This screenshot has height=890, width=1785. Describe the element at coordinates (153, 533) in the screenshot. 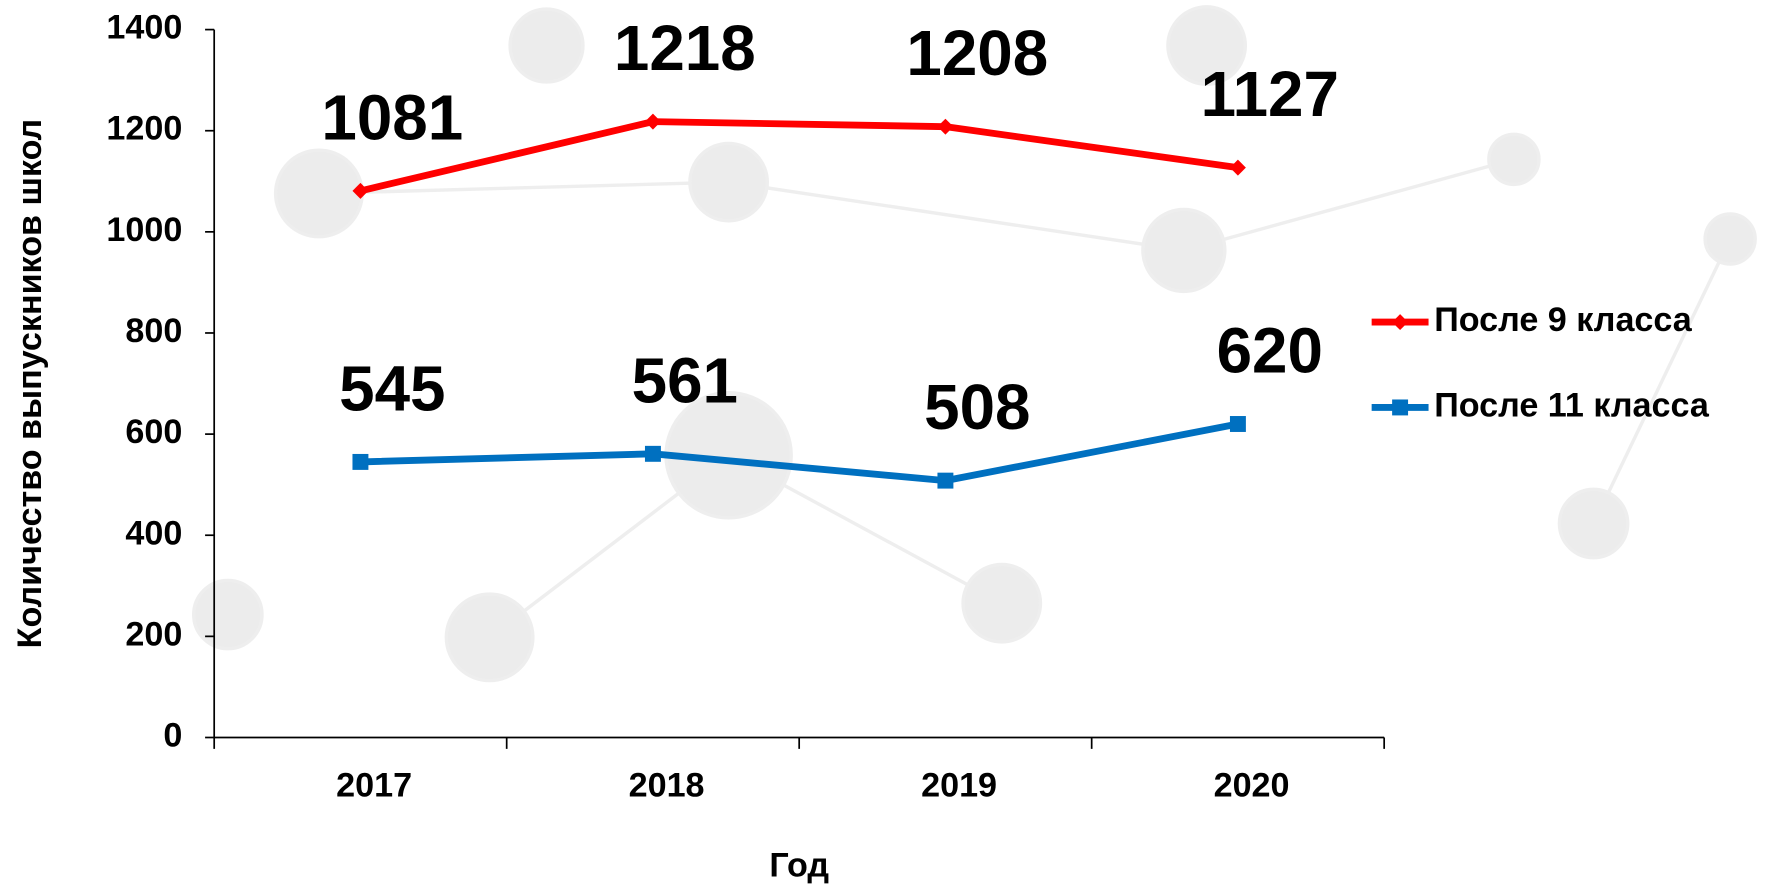

I see `y-tick-label: 400` at that location.